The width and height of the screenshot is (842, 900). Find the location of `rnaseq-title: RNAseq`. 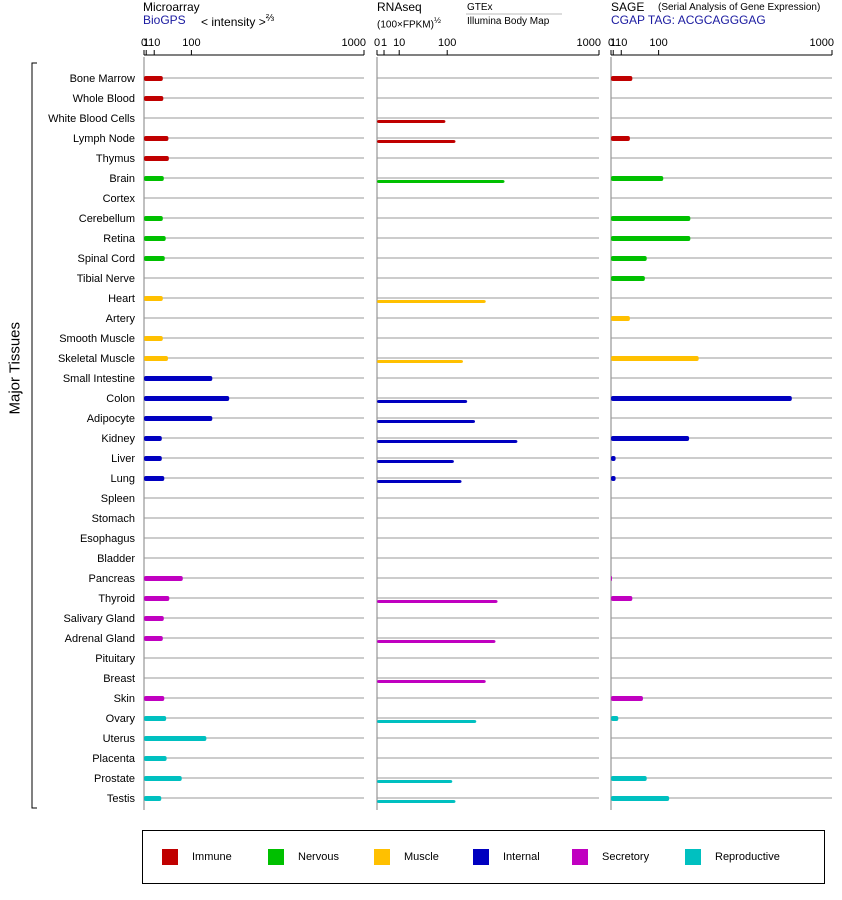

rnaseq-title: RNAseq is located at coordinates (399, 7).